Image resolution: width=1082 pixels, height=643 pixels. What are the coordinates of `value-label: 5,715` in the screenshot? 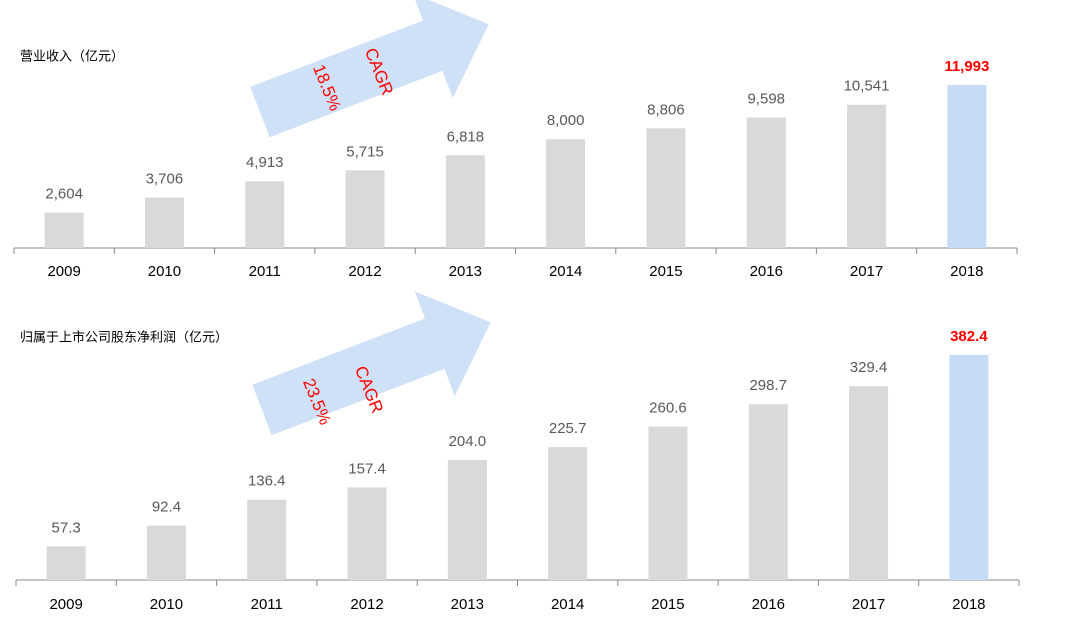 It's located at (365, 151).